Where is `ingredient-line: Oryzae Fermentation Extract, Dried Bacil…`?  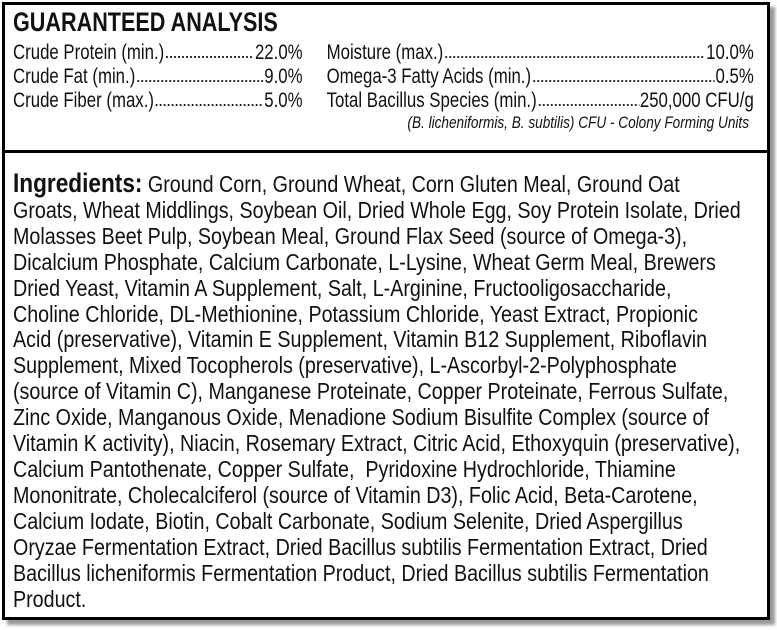 ingredient-line: Oryzae Fermentation Extract, Dried Bacil… is located at coordinates (377, 547).